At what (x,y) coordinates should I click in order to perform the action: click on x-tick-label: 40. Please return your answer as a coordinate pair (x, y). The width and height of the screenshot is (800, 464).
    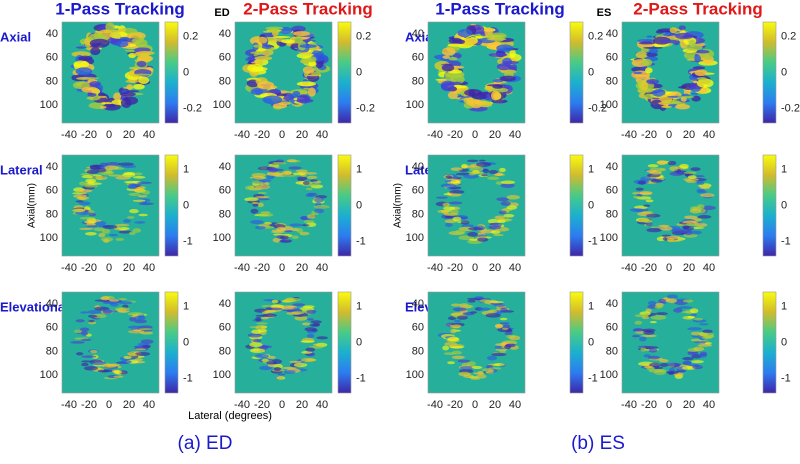
    Looking at the image, I should click on (515, 135).